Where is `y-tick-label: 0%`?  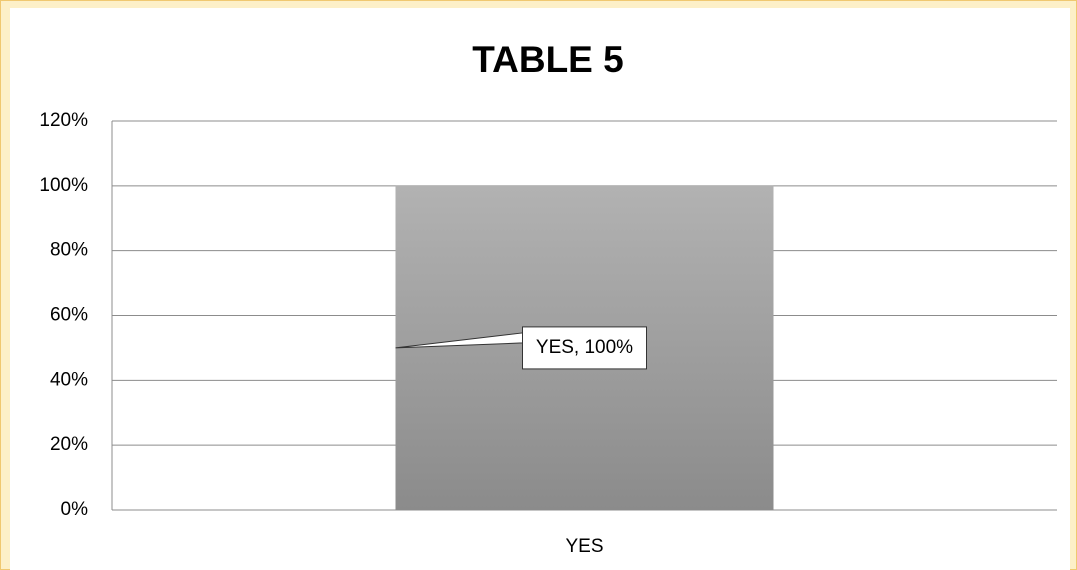
y-tick-label: 0% is located at coordinates (75, 509).